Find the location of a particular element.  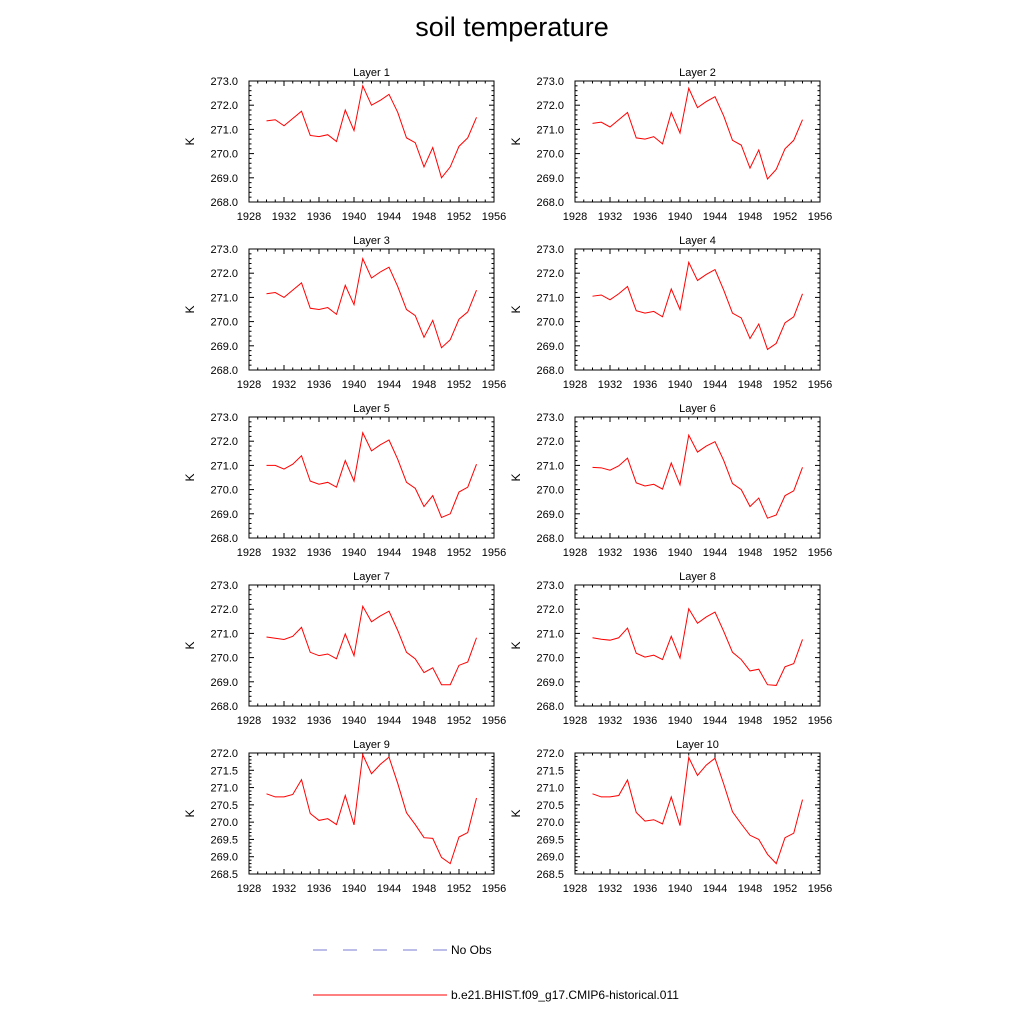

y-tick-label: 268.5 is located at coordinates (550, 875).